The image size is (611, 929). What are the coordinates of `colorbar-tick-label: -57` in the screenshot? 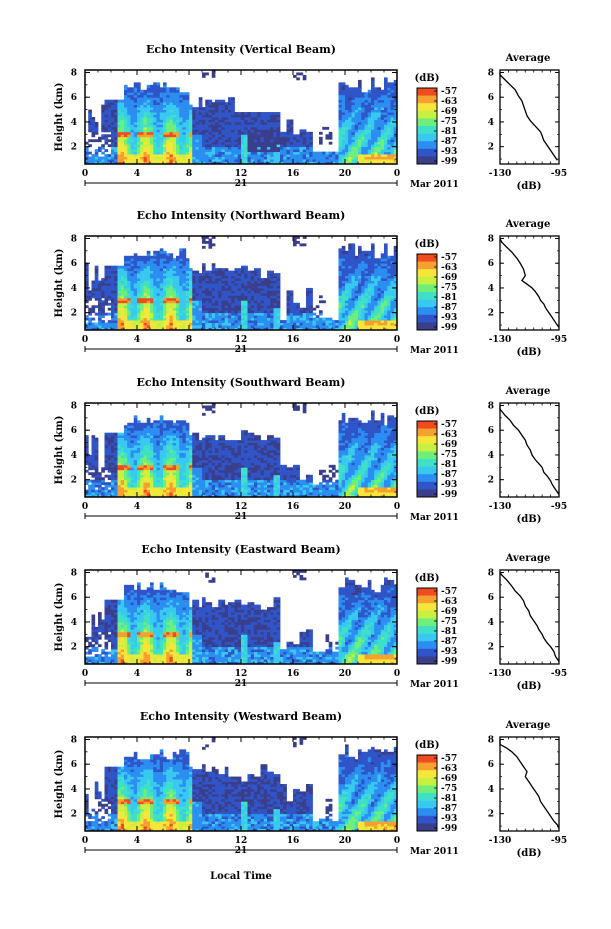 It's located at (449, 92).